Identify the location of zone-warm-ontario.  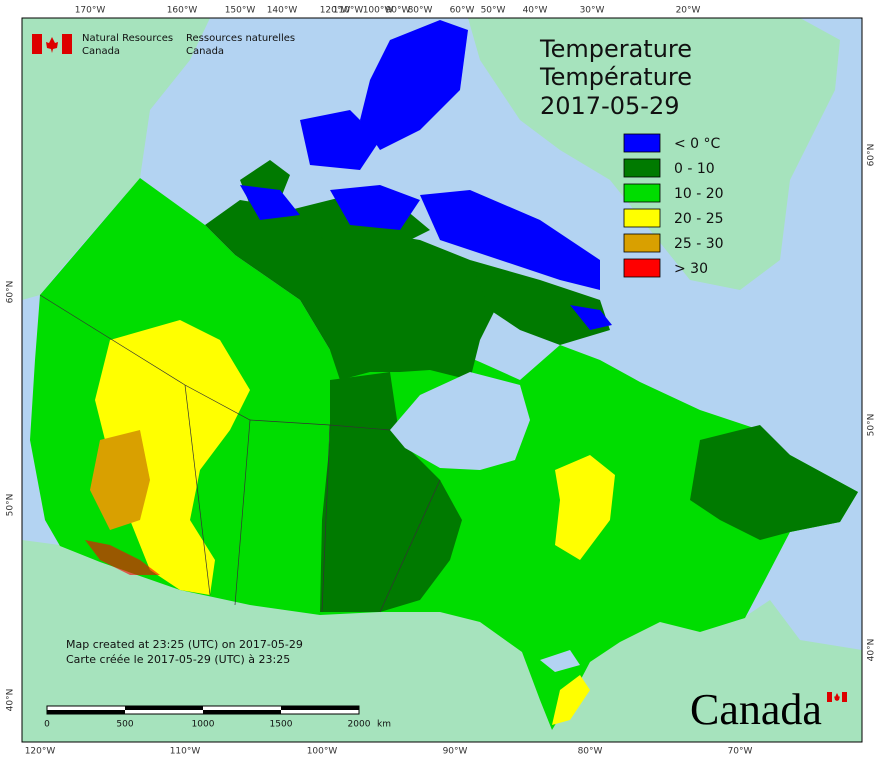
(571, 700).